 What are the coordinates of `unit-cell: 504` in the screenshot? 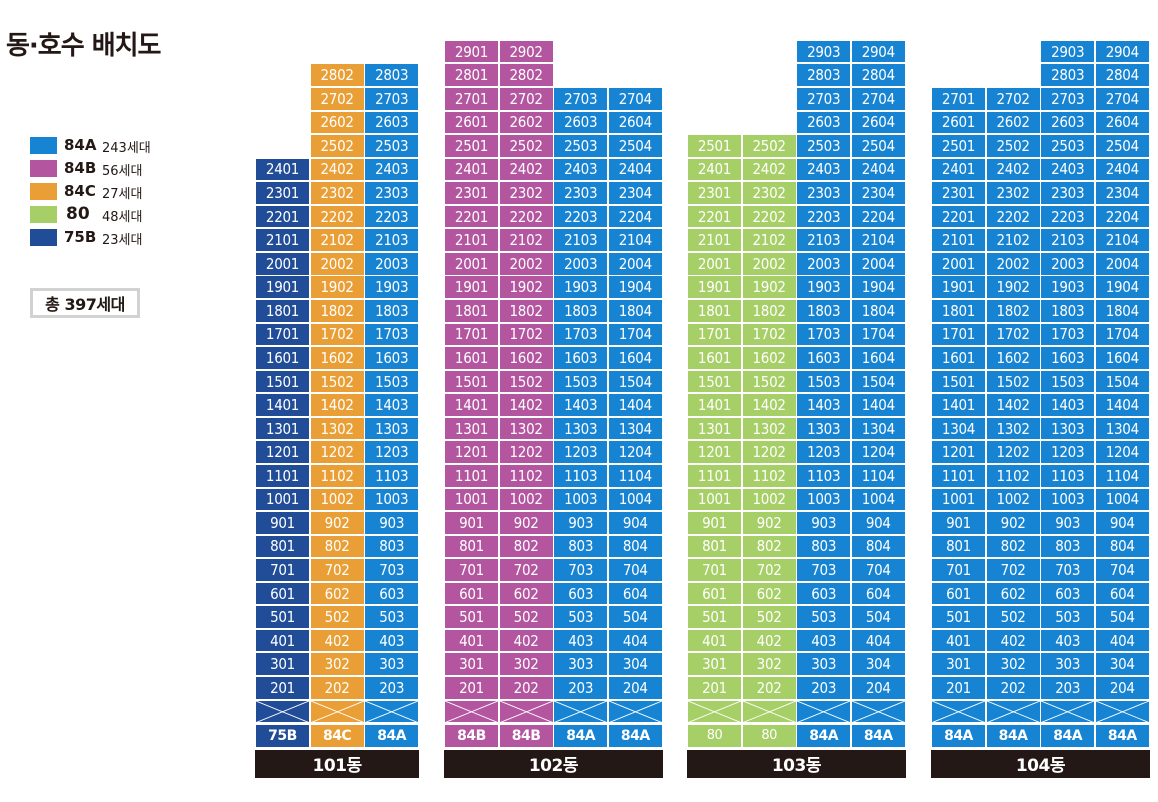 It's located at (878, 617).